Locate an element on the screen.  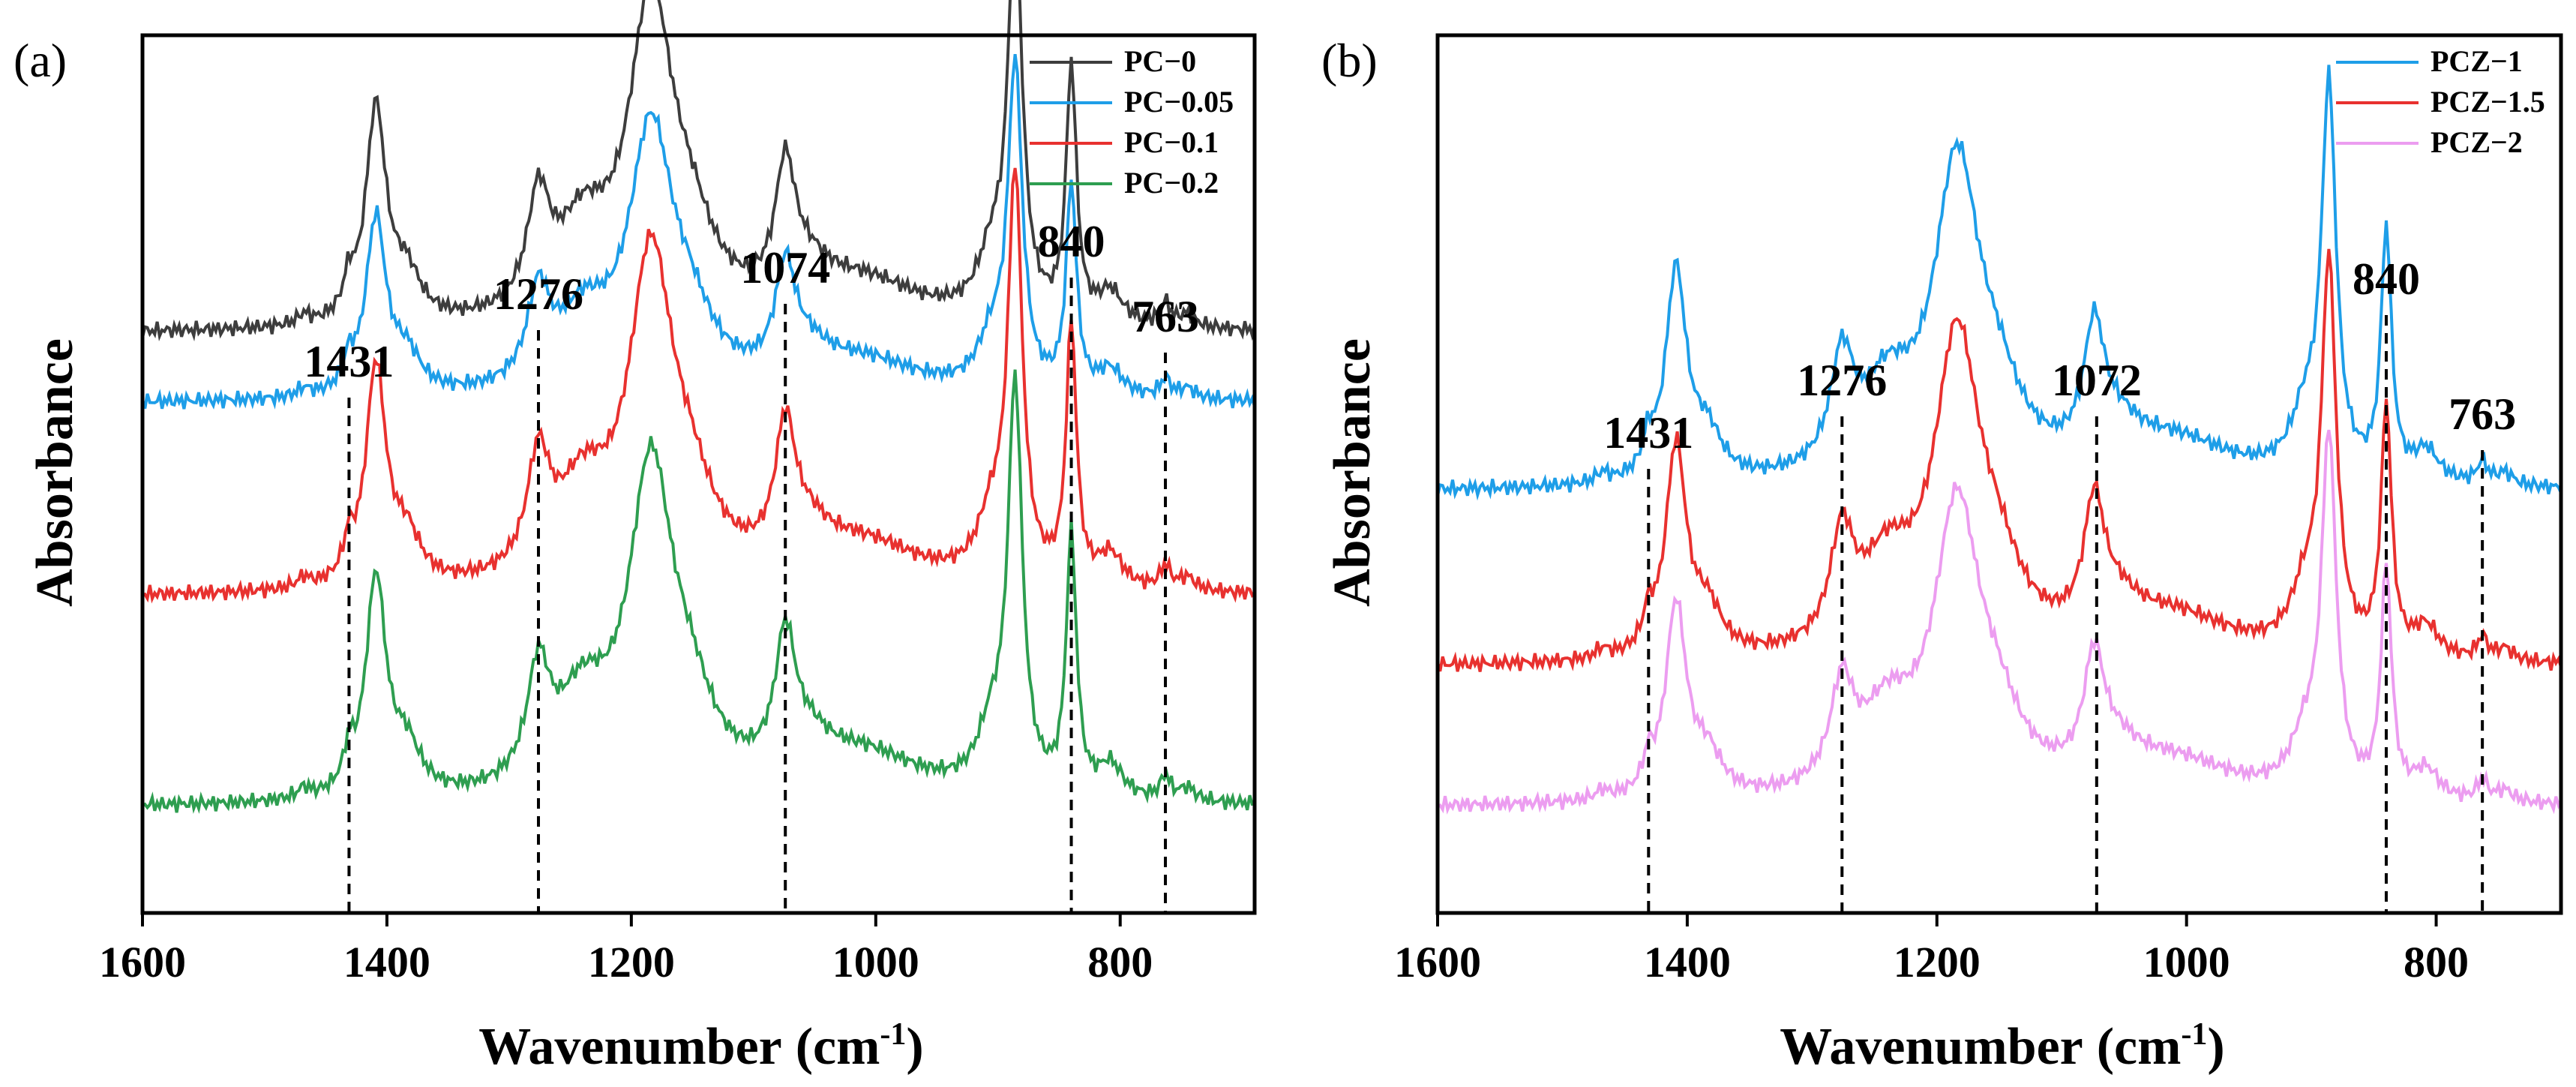
panel-b-x-axis-sup: -1 is located at coordinates (2194, 1034).